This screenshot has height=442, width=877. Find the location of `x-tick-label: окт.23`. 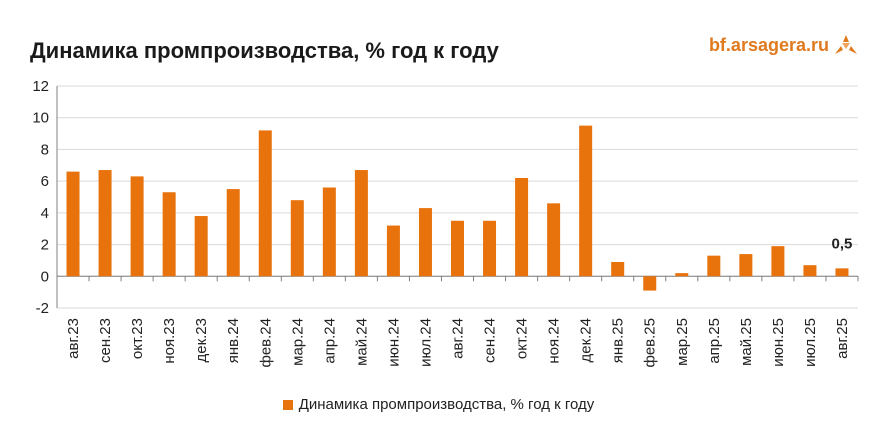

x-tick-label: окт.23 is located at coordinates (137, 338).